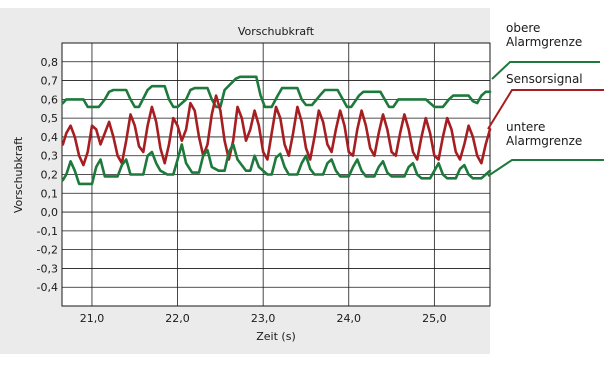 The height and width of the screenshot is (368, 604). What do you see at coordinates (50, 193) in the screenshot?
I see `y-tick-label: 0,1` at bounding box center [50, 193].